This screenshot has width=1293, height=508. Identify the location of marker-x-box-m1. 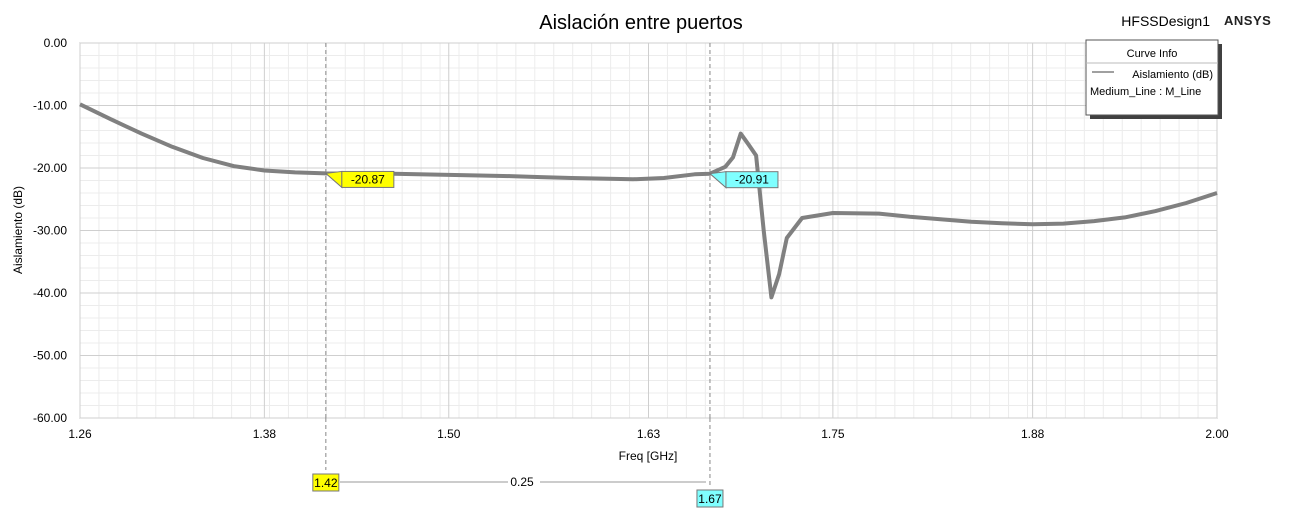
(326, 482).